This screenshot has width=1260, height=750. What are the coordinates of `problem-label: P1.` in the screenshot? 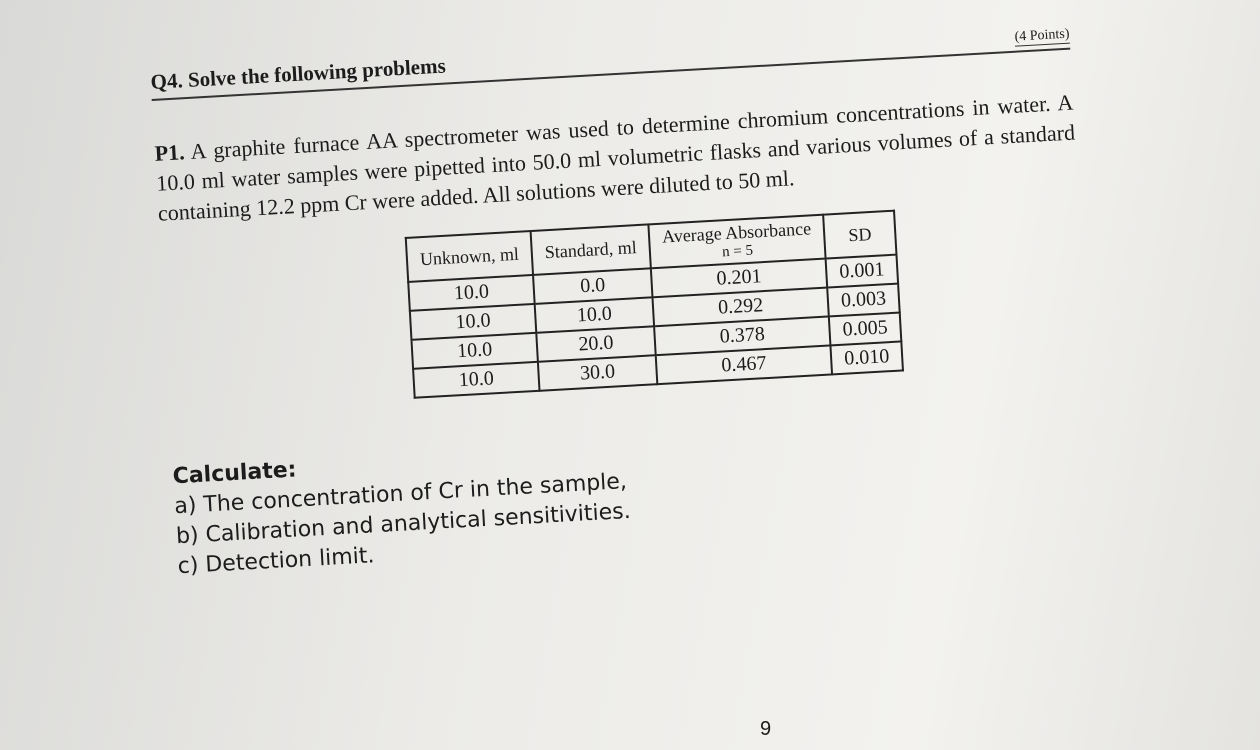 It's located at (169, 152).